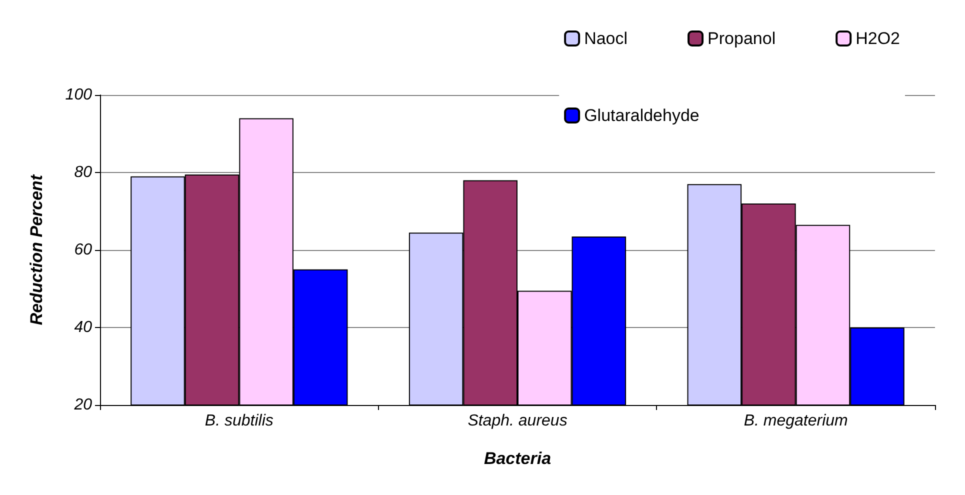  Describe the element at coordinates (83, 172) in the screenshot. I see `y-tick-label: 80` at that location.